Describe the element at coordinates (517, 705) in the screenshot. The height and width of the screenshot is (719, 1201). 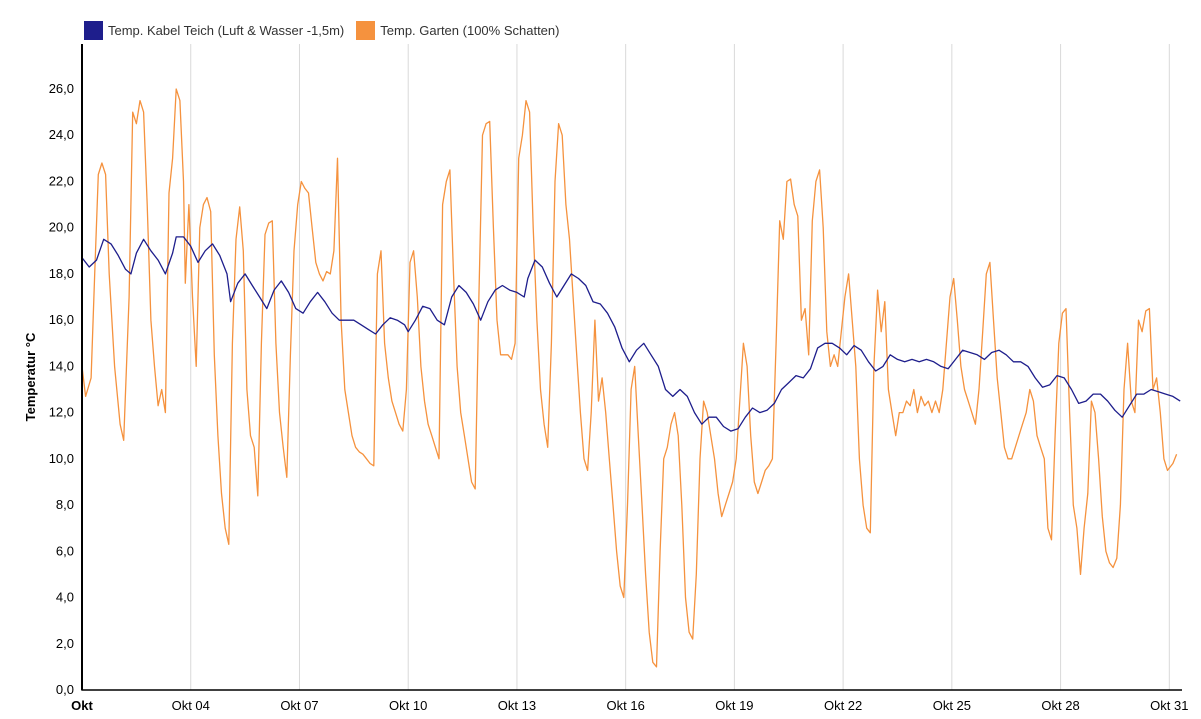
I see `x-tick-label: Okt 13` at that location.